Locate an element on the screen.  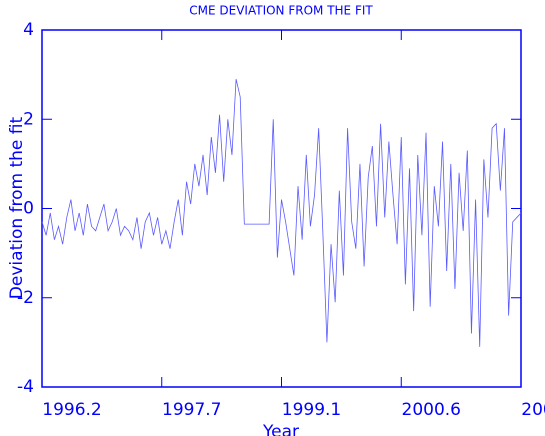
y-axis-label: Deviation from the fit is located at coordinates (17, 207).